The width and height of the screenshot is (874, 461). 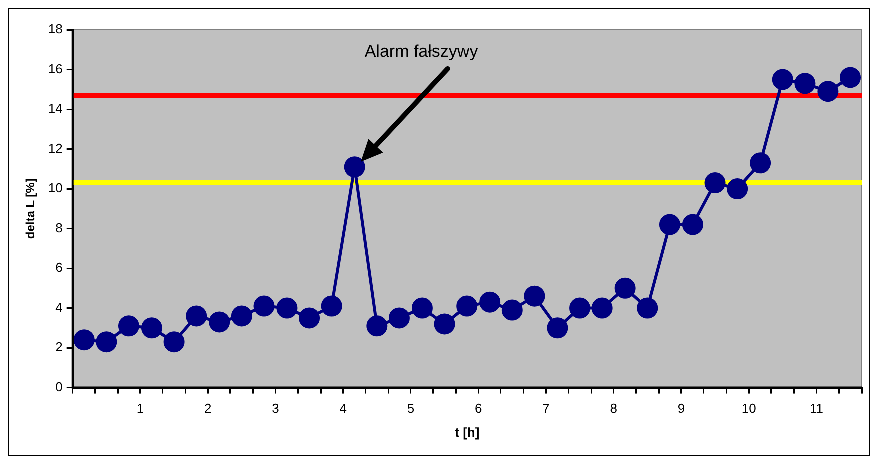 What do you see at coordinates (749, 408) in the screenshot?
I see `x-tick-label: 10` at bounding box center [749, 408].